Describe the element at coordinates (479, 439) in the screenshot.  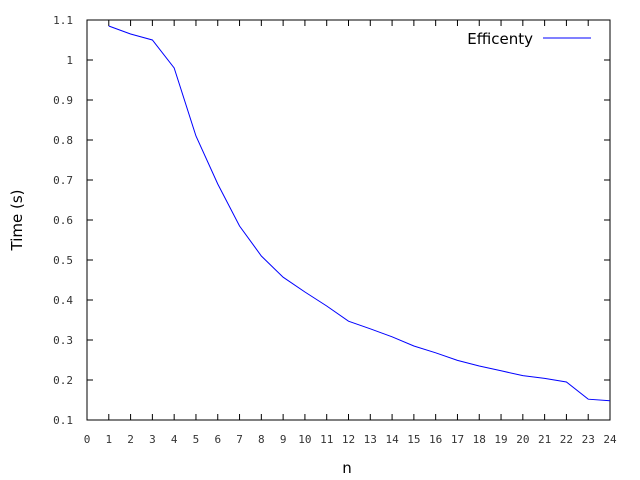
I see `x-tick-label: 18` at that location.